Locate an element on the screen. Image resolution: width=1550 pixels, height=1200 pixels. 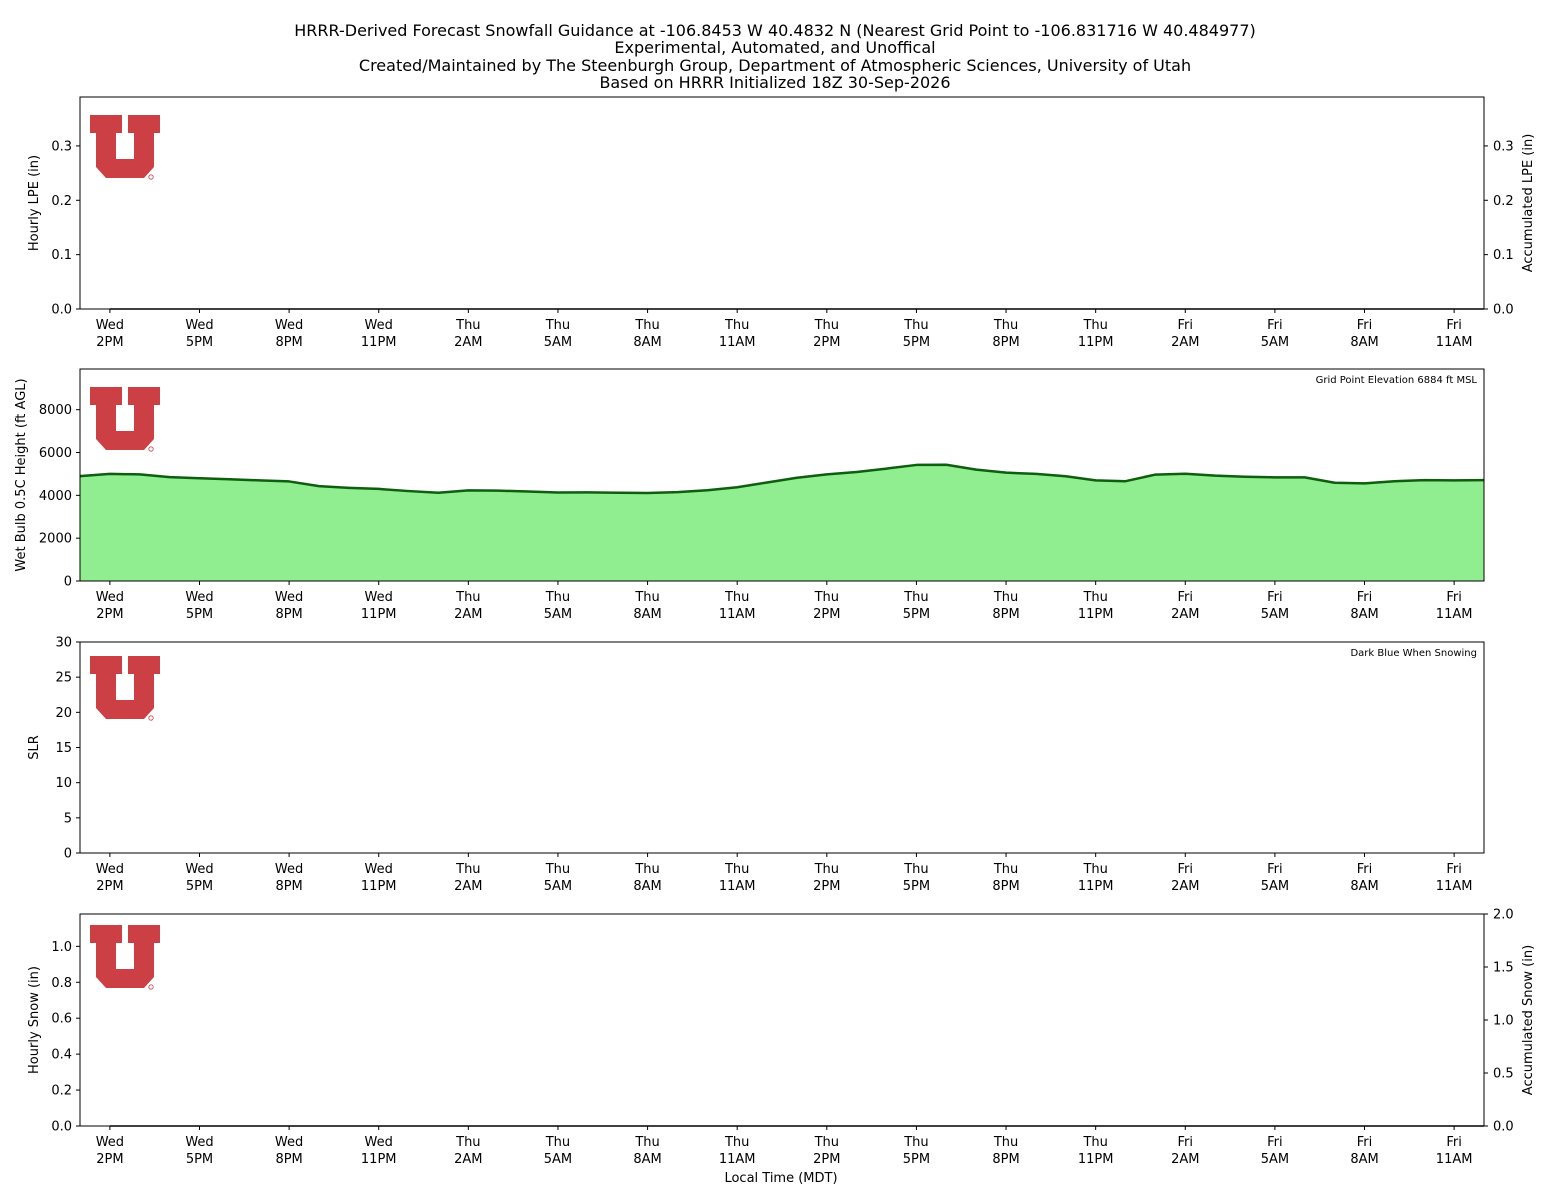
y-tick-label: 0.0 is located at coordinates (61, 310).